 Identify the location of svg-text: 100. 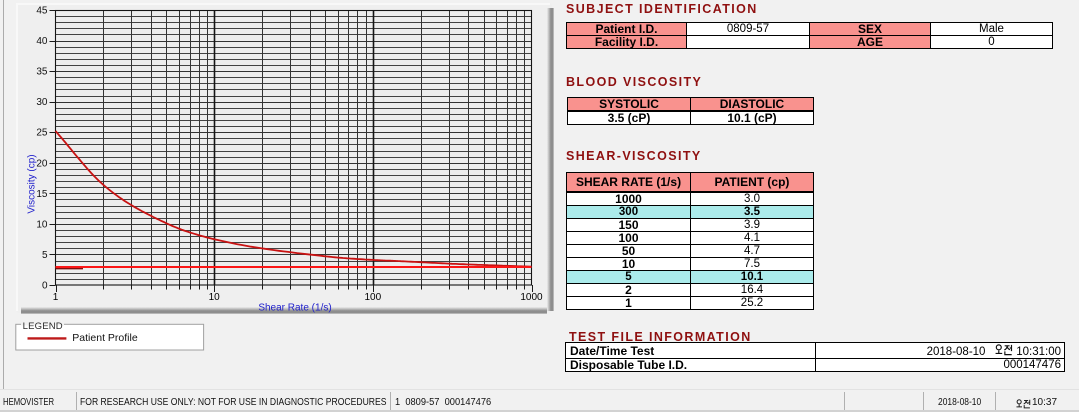
(372, 297).